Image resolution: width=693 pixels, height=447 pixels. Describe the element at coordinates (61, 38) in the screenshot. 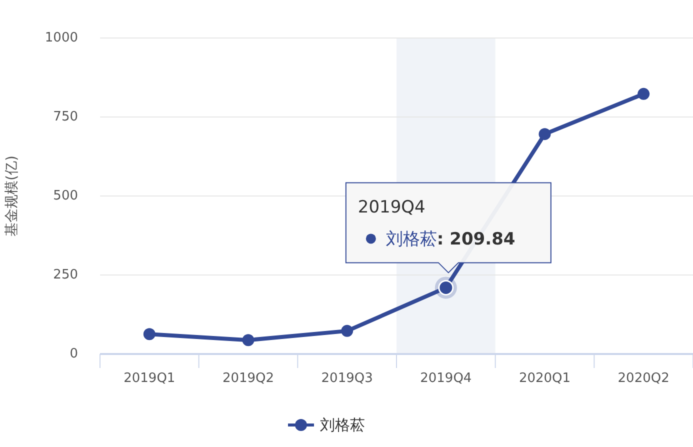

I see `y-tick-label: 1000` at that location.